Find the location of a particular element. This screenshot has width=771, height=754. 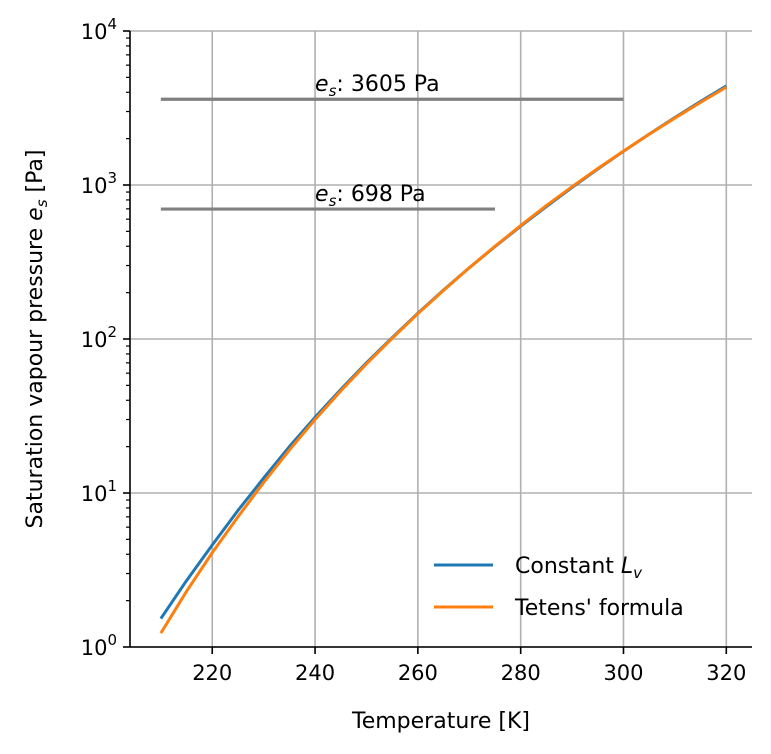

y-tick-label-exponent: 0 is located at coordinates (112, 640).